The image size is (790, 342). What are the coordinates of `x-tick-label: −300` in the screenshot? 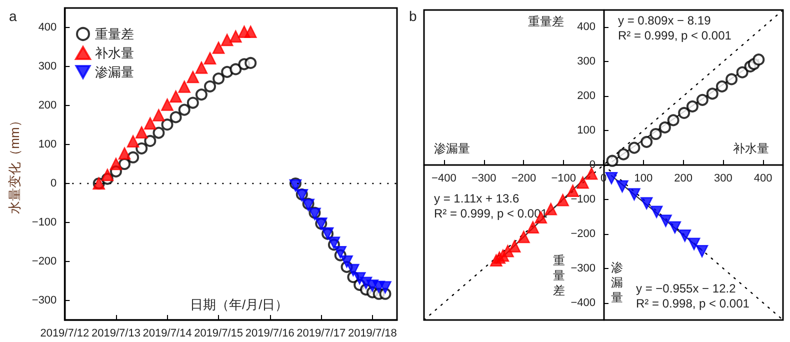 It's located at (483, 178).